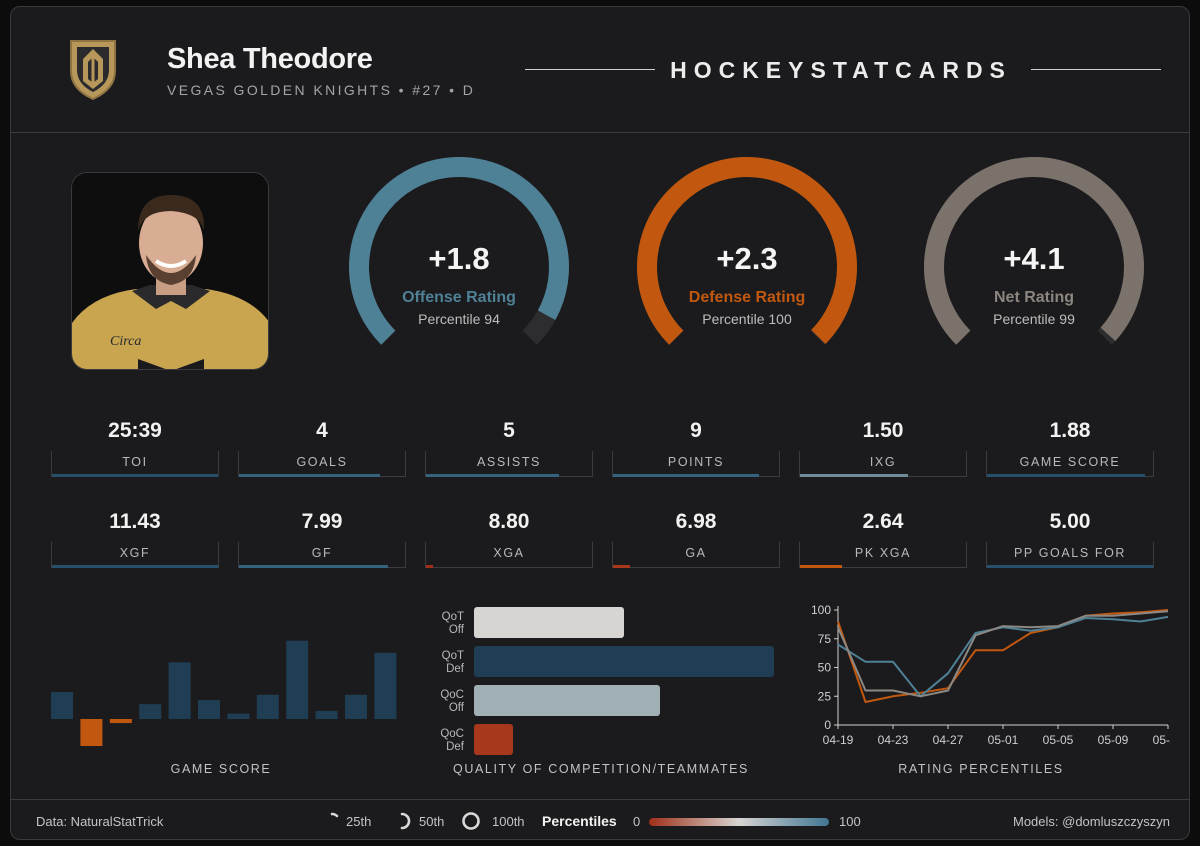 This screenshot has height=846, width=1200. What do you see at coordinates (637, 821) in the screenshot?
I see `scale-min: 0` at bounding box center [637, 821].